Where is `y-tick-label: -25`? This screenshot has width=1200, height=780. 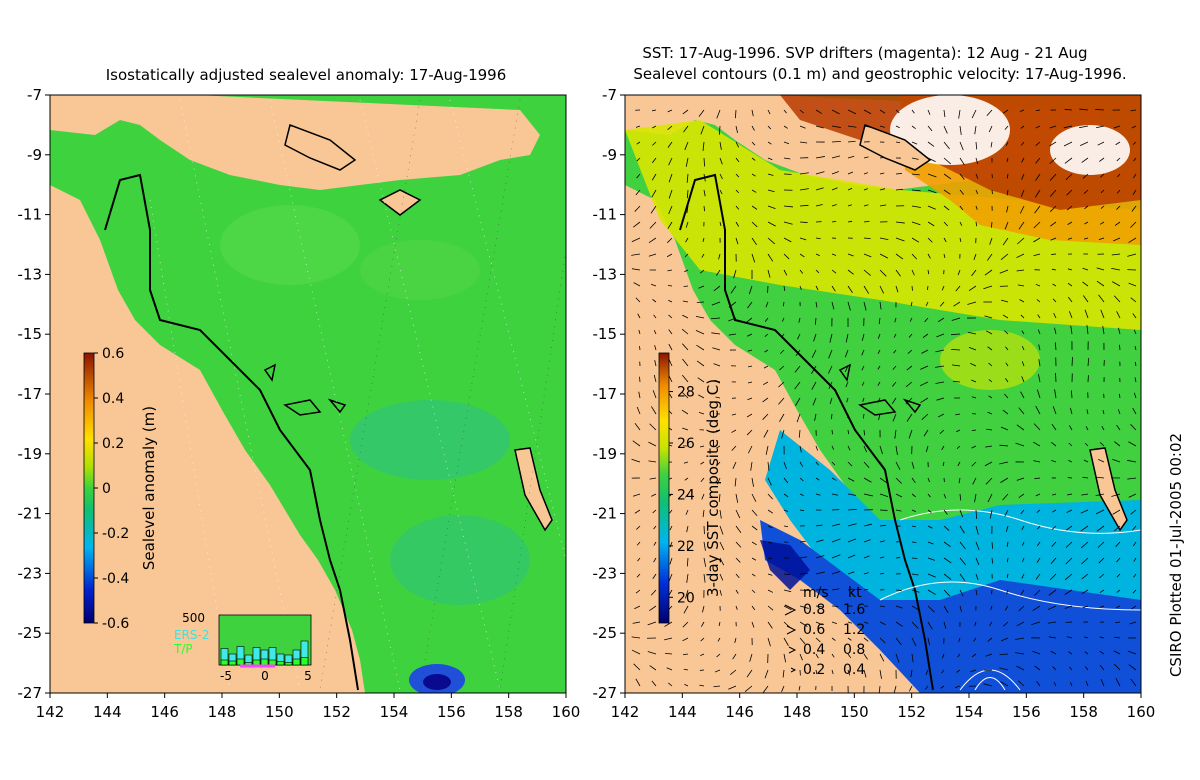
y-tick-label: -25 is located at coordinates (605, 633).